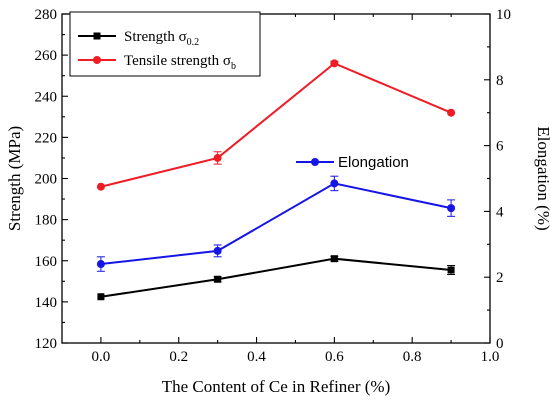 This screenshot has width=550, height=401. I want to click on y2-tick-label: 0, so click(500, 344).